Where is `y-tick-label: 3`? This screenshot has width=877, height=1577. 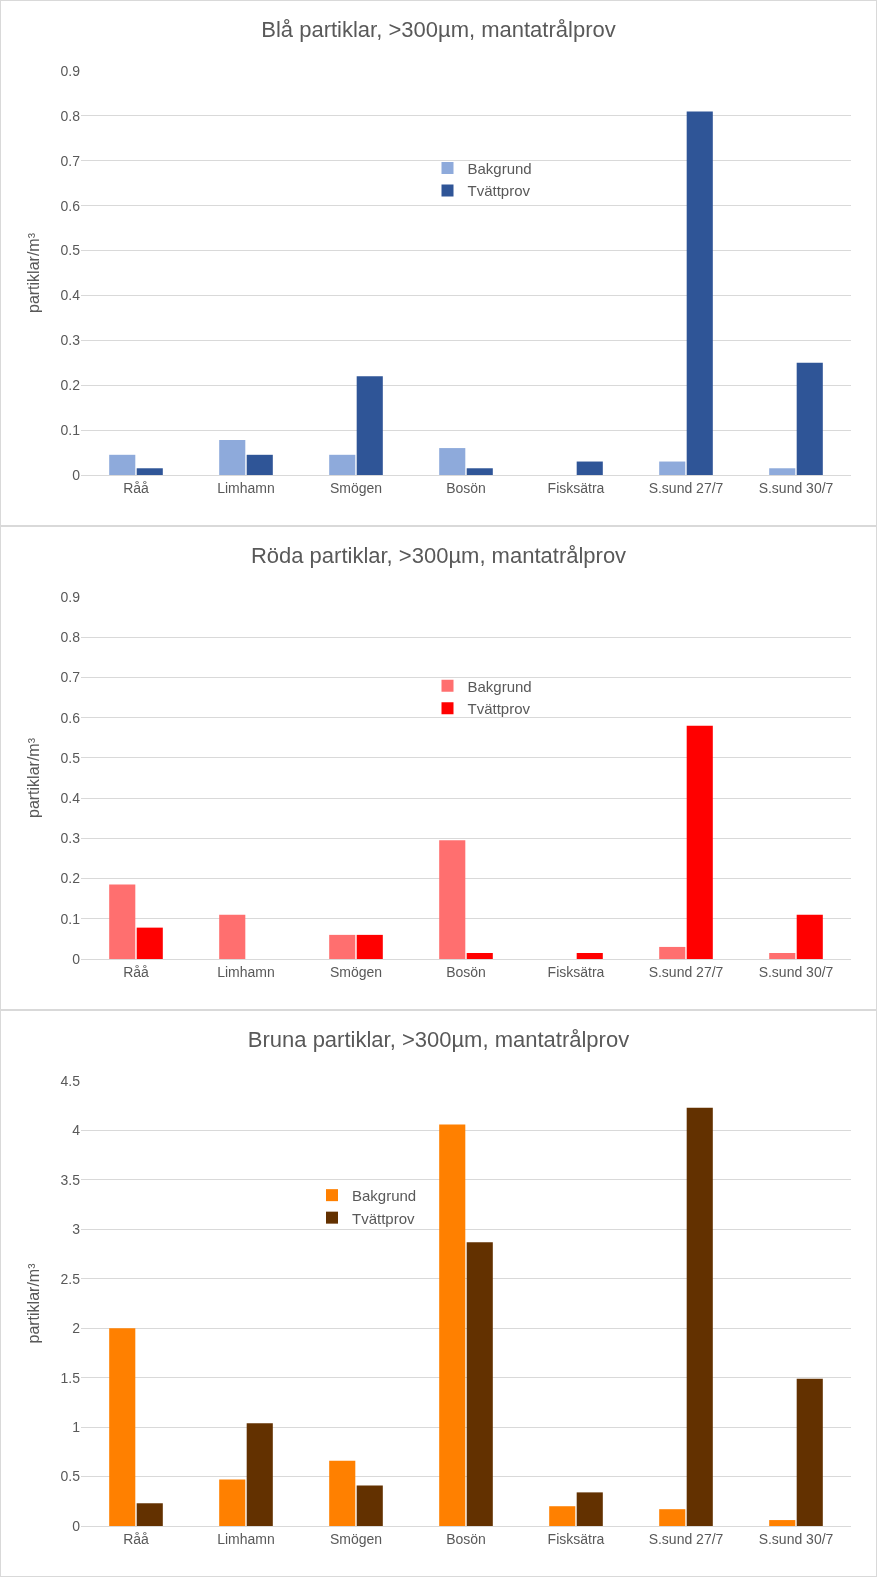 y-tick-label: 3 is located at coordinates (76, 1229).